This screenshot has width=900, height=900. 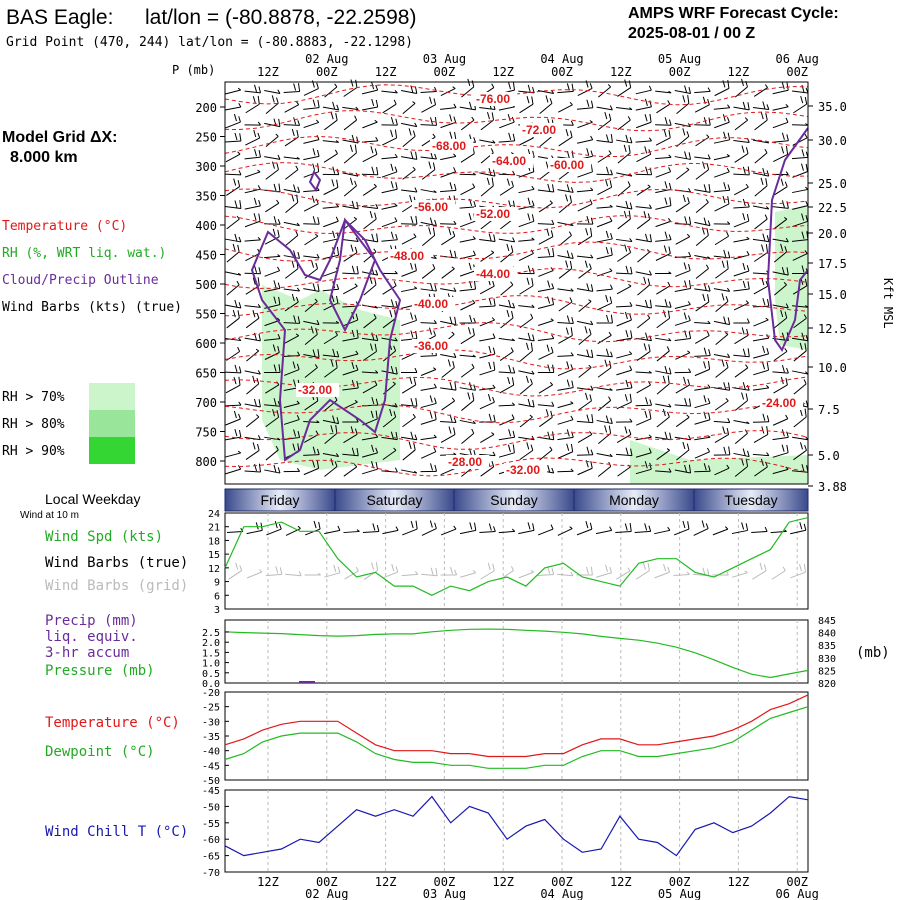 I want to click on temperature-contour, so click(x=516, y=440).